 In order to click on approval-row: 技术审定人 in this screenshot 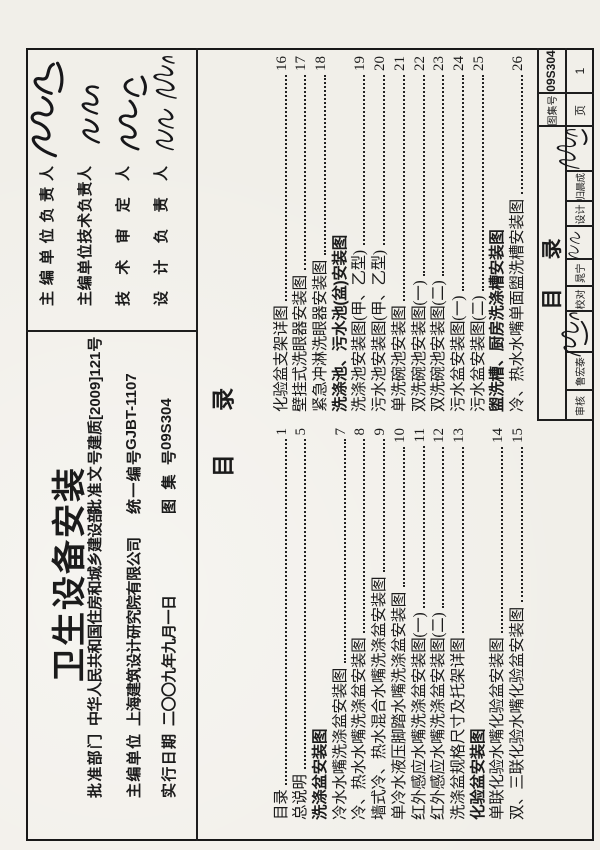, I will do `click(124, 236)`.